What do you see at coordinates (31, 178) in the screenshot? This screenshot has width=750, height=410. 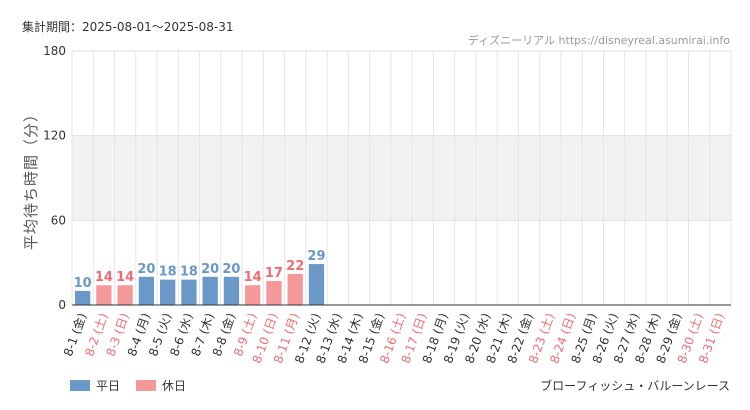 I see `y-axis-label: 平均待ち時間（分）` at bounding box center [31, 178].